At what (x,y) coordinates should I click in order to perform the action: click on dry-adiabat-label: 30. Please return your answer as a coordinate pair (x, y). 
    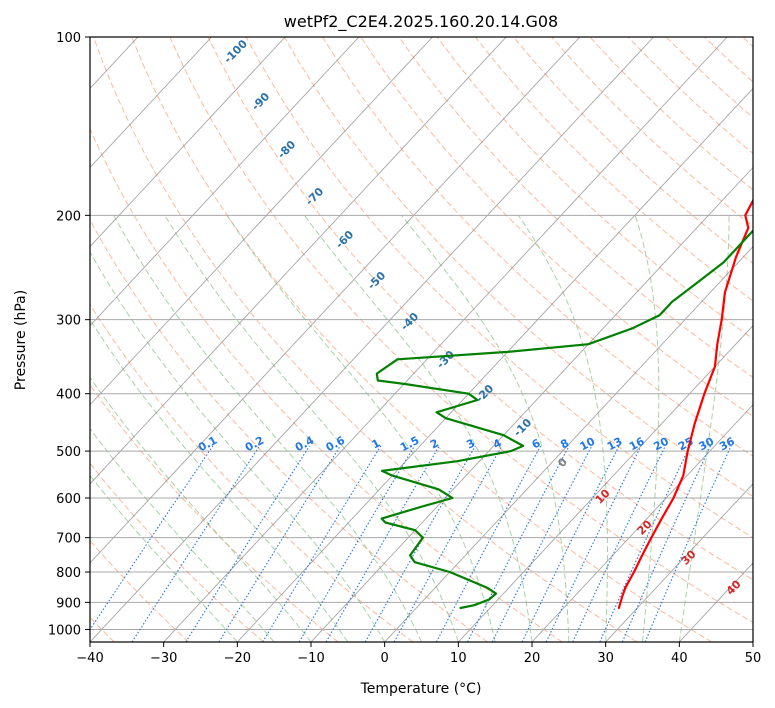
    Looking at the image, I should click on (689, 557).